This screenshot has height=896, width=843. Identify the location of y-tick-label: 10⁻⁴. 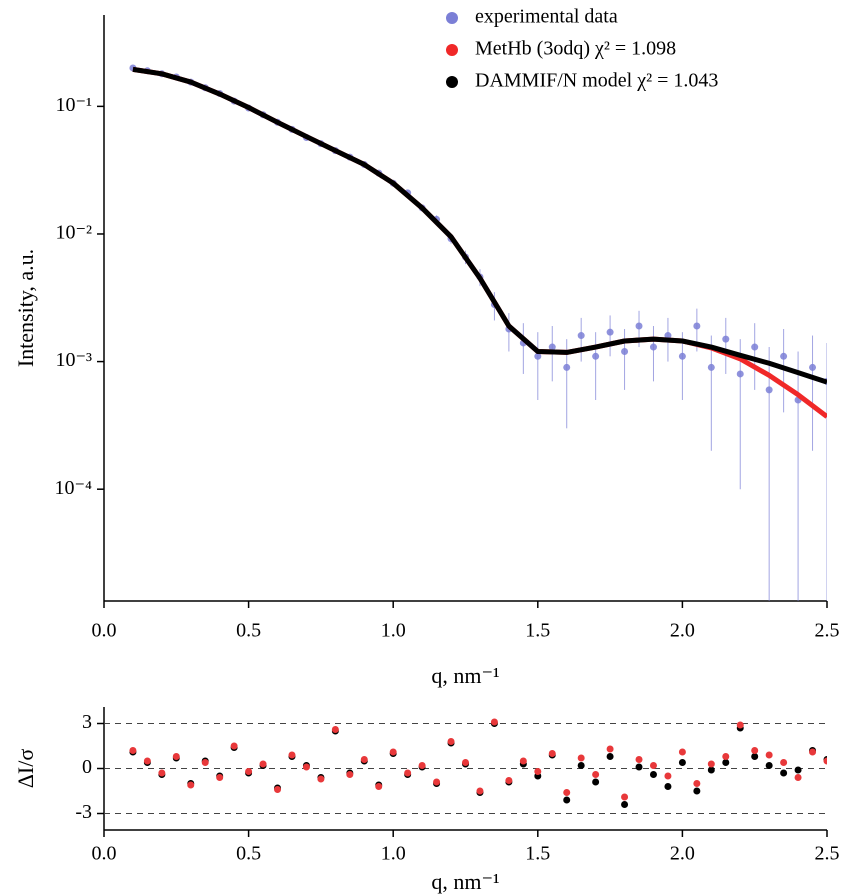
(73, 488).